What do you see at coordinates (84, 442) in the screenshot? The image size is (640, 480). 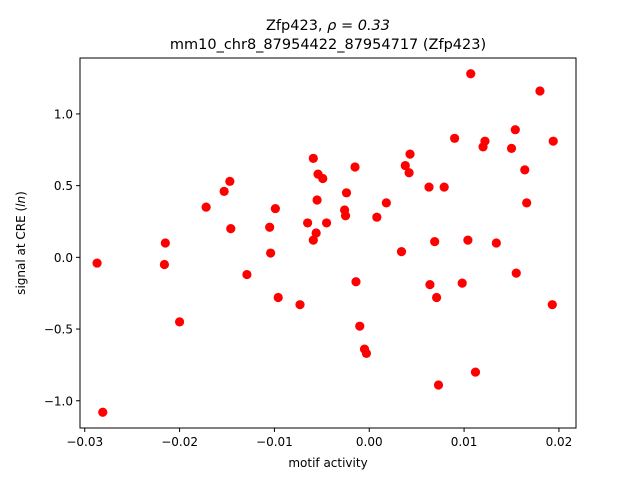 I see `x-tick-label: −0.03` at bounding box center [84, 442].